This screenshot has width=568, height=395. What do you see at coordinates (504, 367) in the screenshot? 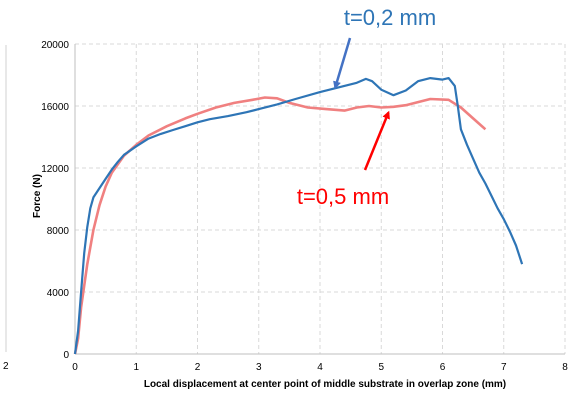
I see `x-tick-label: 7` at bounding box center [504, 367].